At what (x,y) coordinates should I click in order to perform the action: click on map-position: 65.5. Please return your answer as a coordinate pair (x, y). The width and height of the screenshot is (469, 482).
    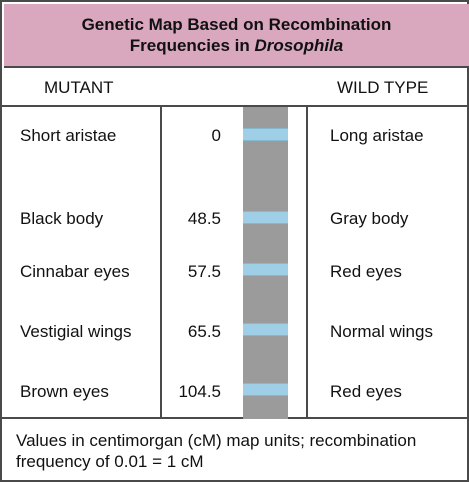
    Looking at the image, I should click on (204, 331).